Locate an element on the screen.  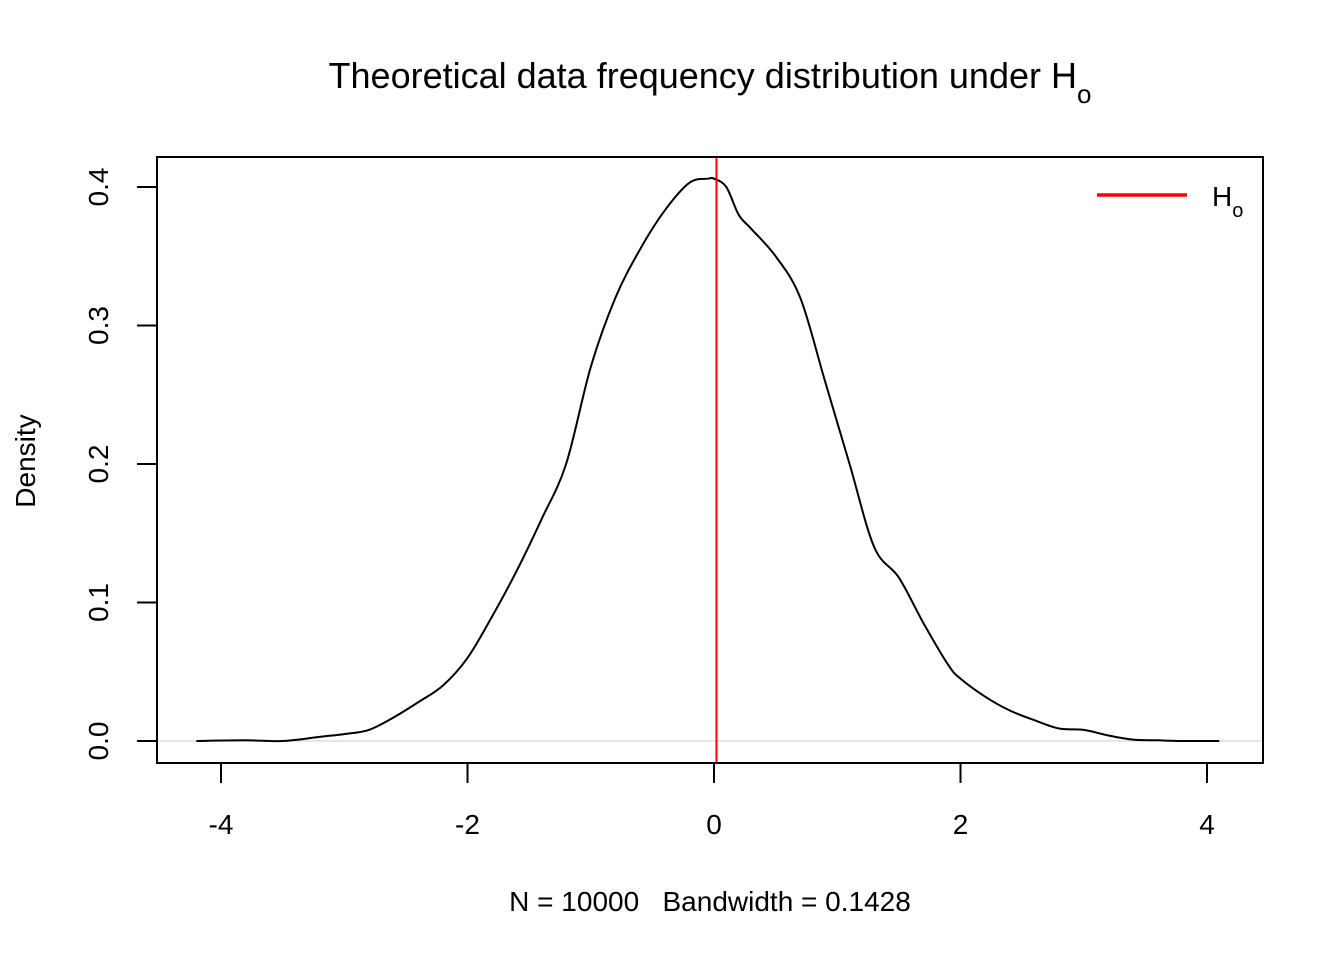
chart-title-subscript: o is located at coordinates (1084, 94).